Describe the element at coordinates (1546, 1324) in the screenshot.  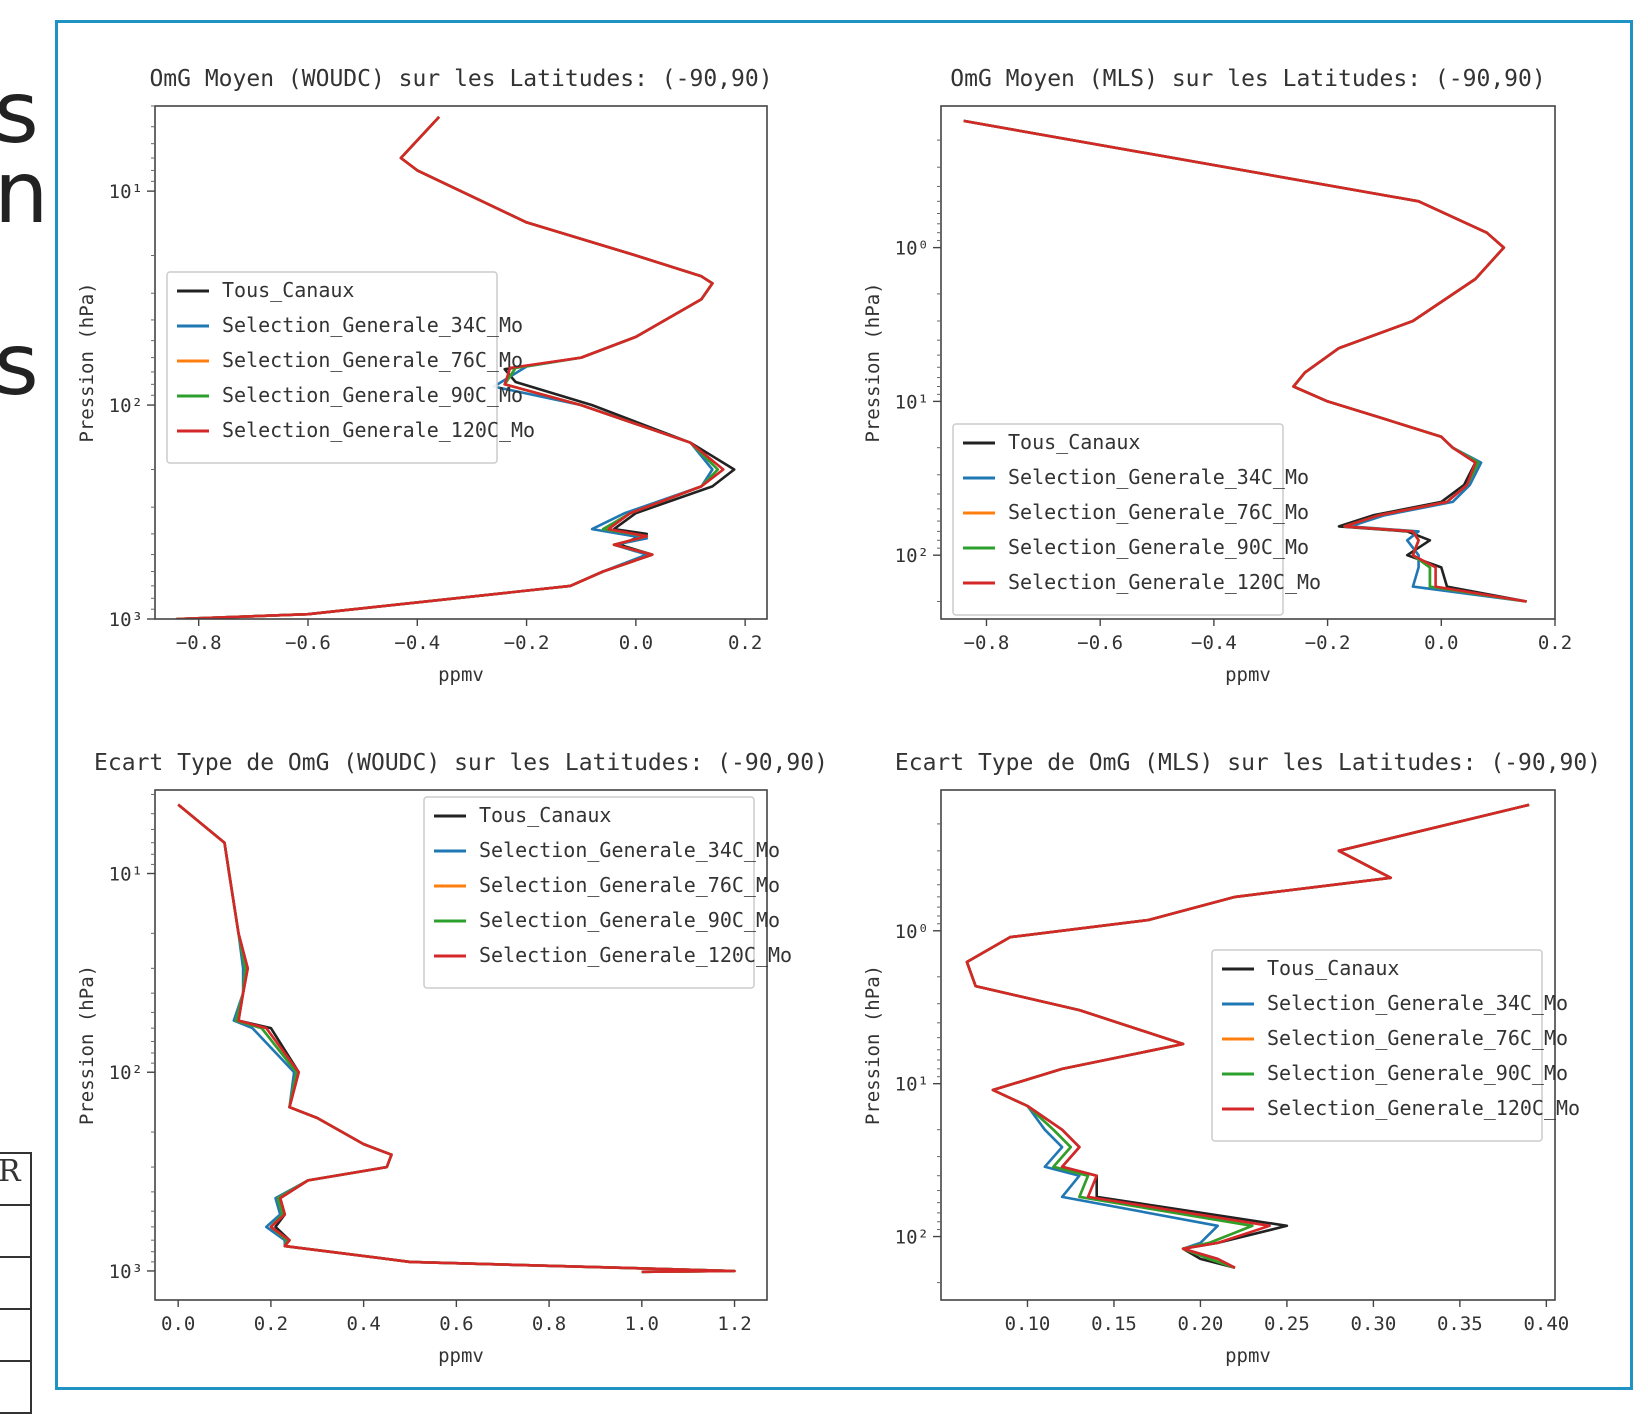
I see `x-tick-label: 0.40` at that location.